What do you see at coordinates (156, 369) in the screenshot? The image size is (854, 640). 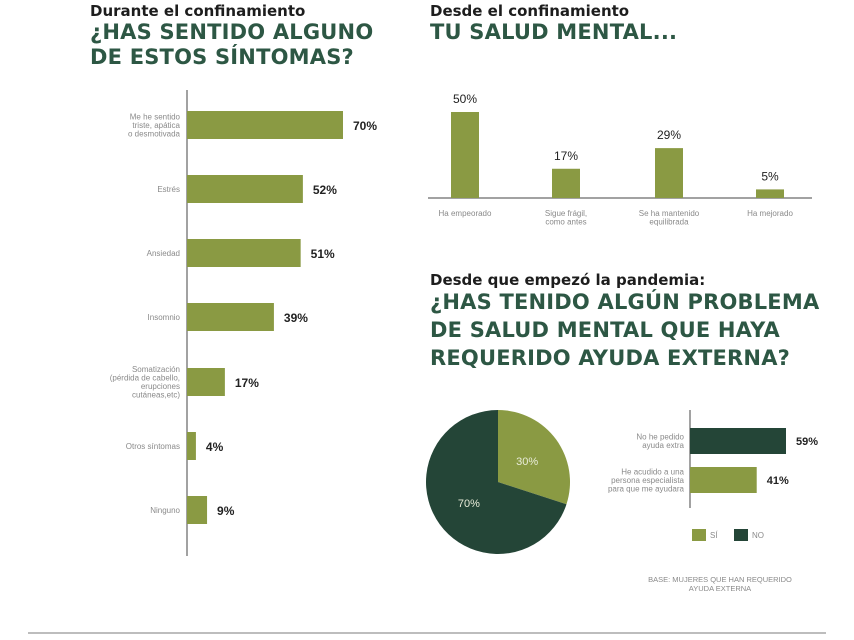 I see `symptom-category-label: Somatización` at bounding box center [156, 369].